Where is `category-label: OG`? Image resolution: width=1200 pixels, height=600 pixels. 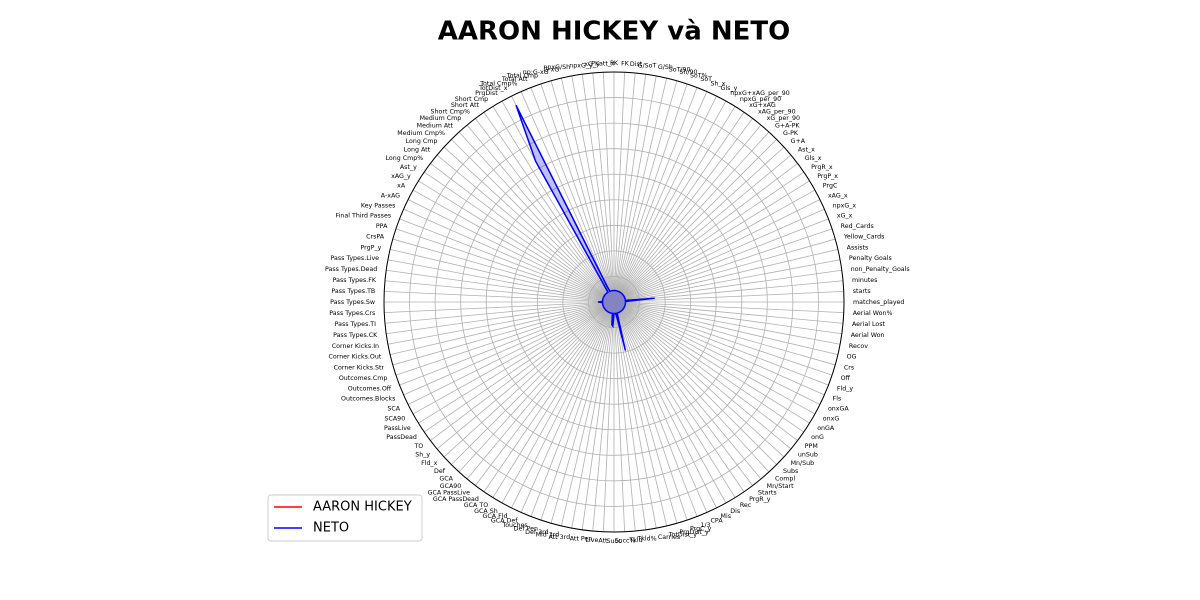 category-label: OG is located at coordinates (852, 357).